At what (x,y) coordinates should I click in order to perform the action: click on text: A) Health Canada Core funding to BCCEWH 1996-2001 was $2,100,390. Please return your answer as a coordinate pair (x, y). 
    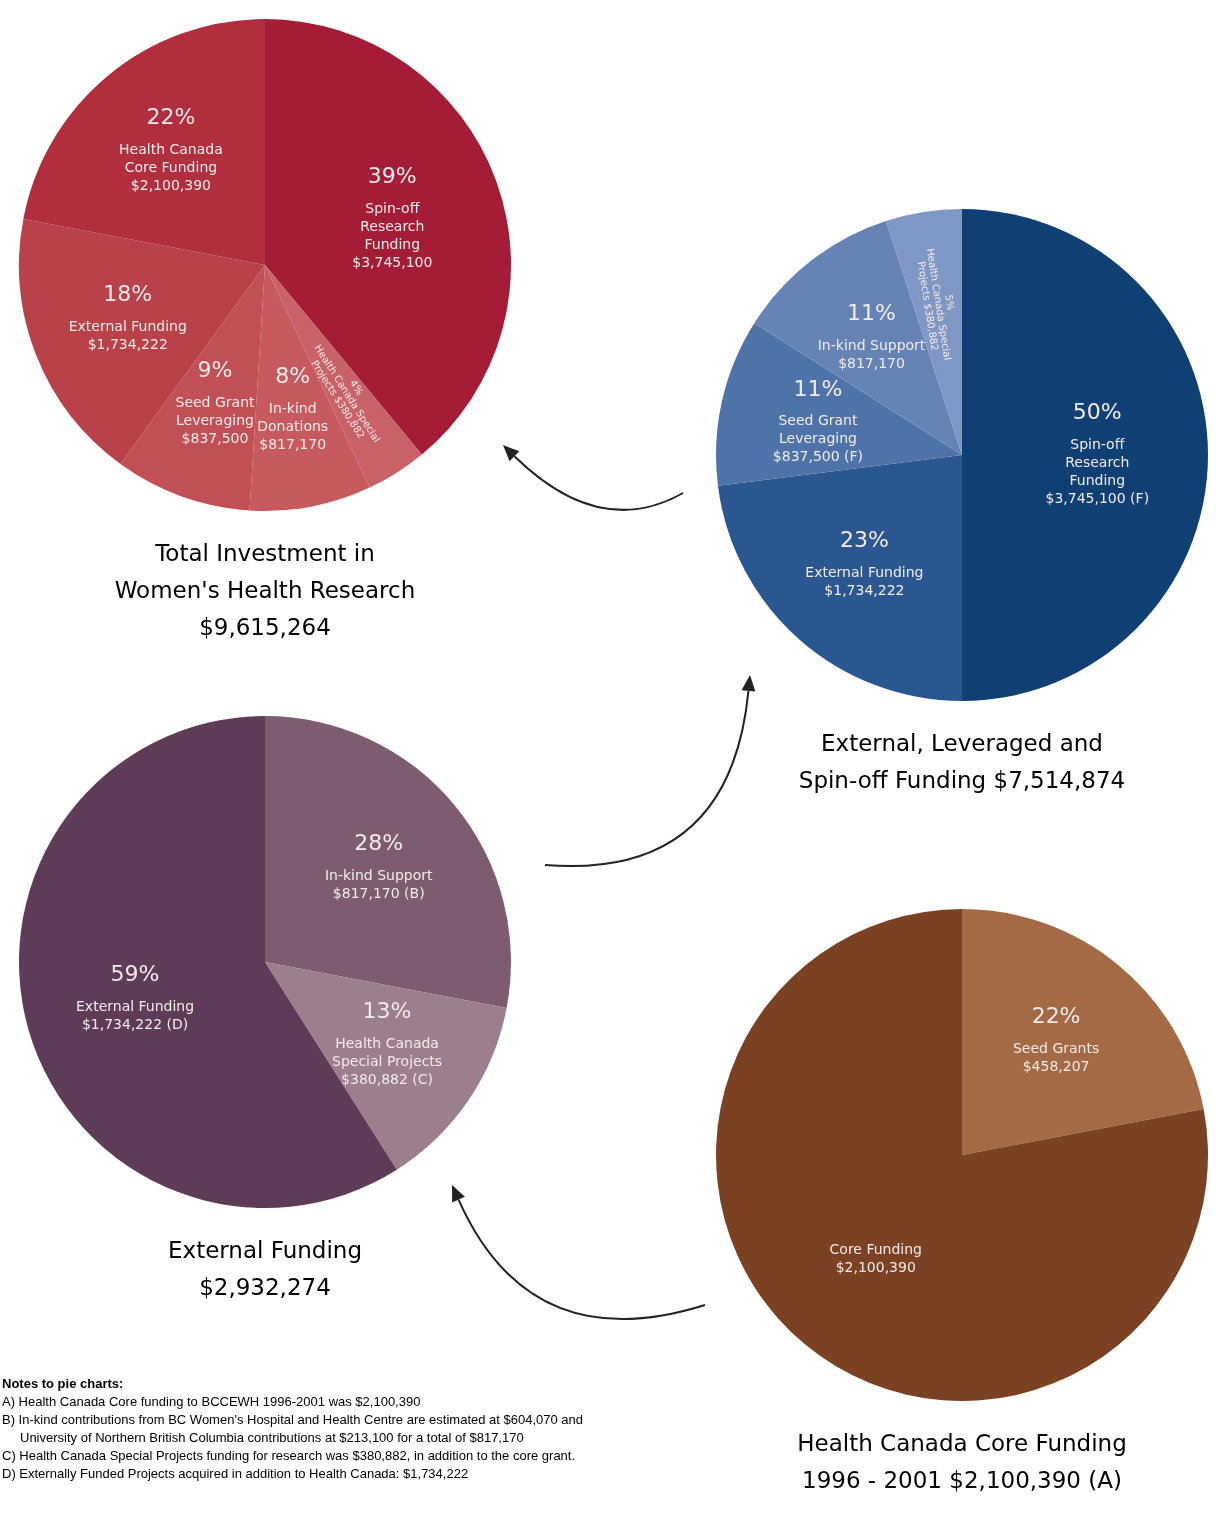
    Looking at the image, I should click on (212, 1402).